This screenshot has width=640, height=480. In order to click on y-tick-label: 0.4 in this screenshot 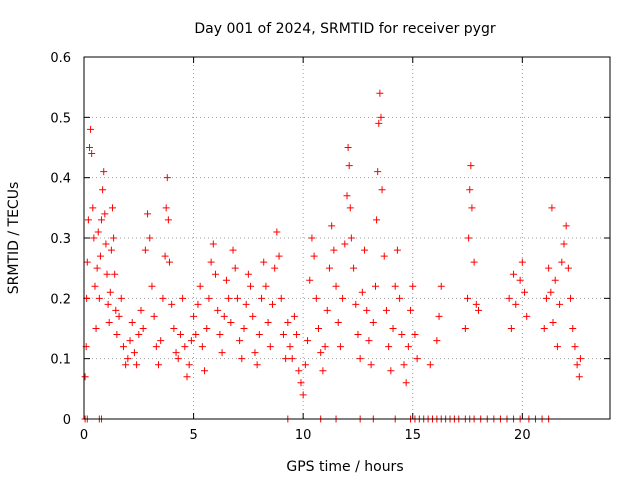, I will do `click(60, 179)`.